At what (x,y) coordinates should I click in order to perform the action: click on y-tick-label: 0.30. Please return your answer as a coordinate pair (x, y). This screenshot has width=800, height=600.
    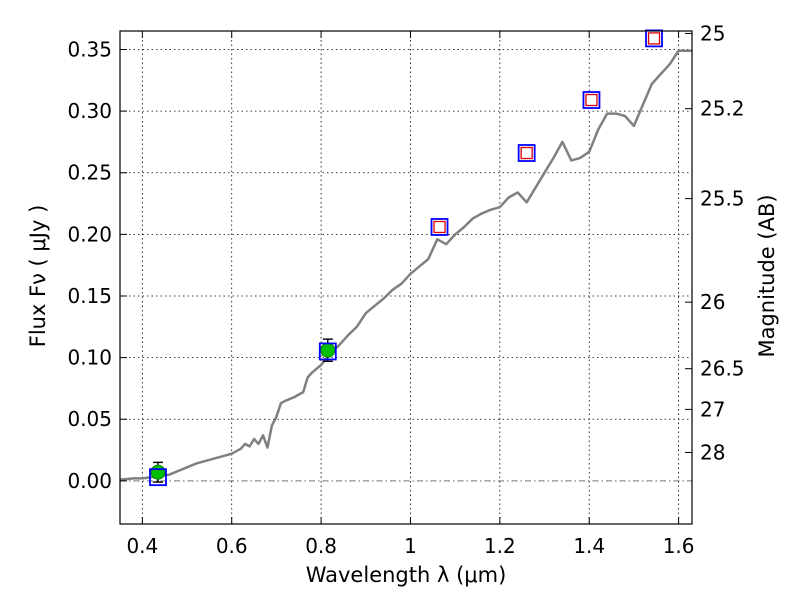
    Looking at the image, I should click on (89, 111).